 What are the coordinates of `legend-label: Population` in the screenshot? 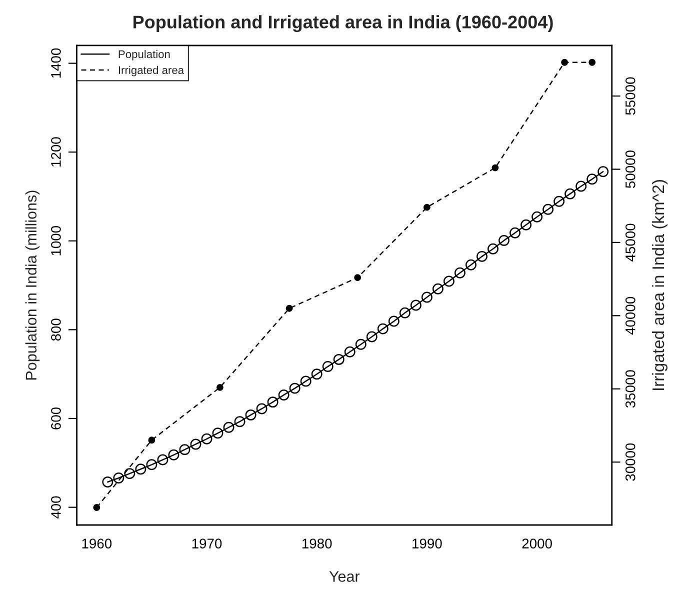 It's located at (144, 55).